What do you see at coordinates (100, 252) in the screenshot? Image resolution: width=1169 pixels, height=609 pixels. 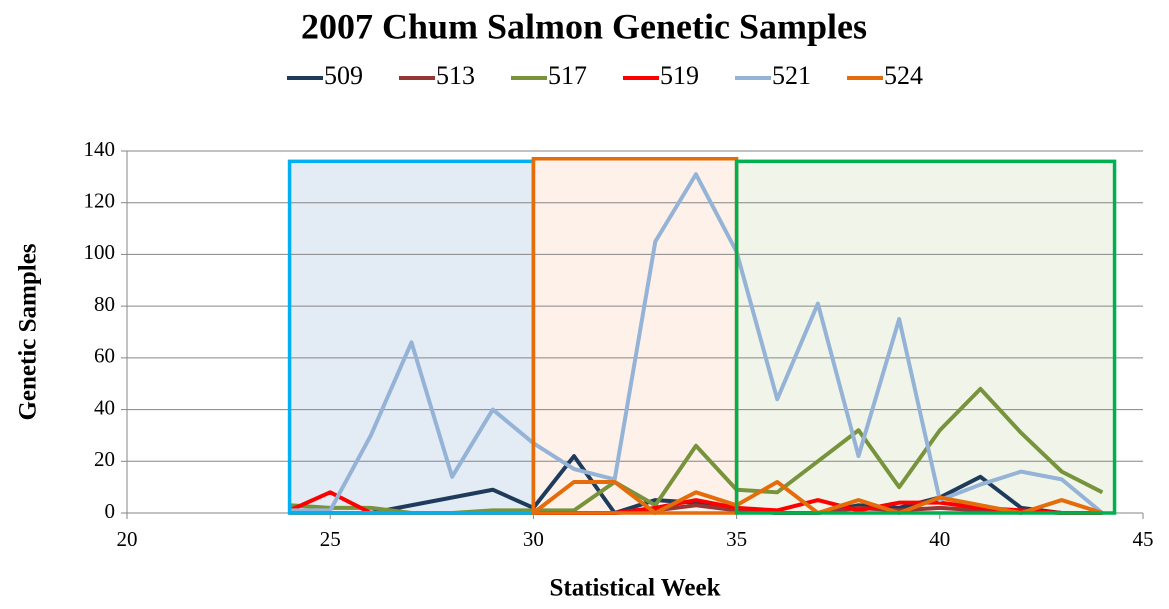 I see `y-tick-label: 100` at bounding box center [100, 252].